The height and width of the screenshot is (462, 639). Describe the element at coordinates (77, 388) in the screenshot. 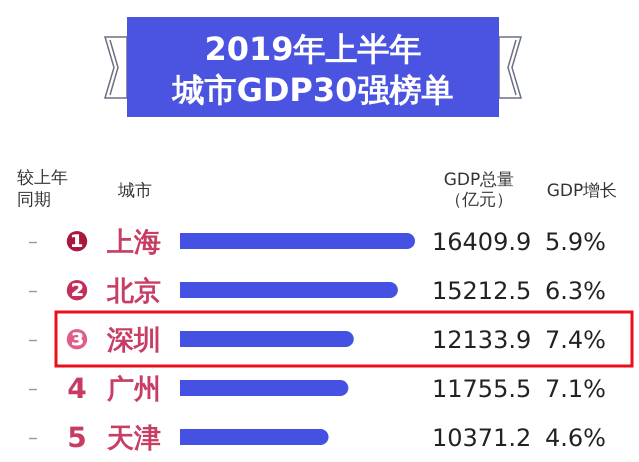

I see `text: 4` at that location.